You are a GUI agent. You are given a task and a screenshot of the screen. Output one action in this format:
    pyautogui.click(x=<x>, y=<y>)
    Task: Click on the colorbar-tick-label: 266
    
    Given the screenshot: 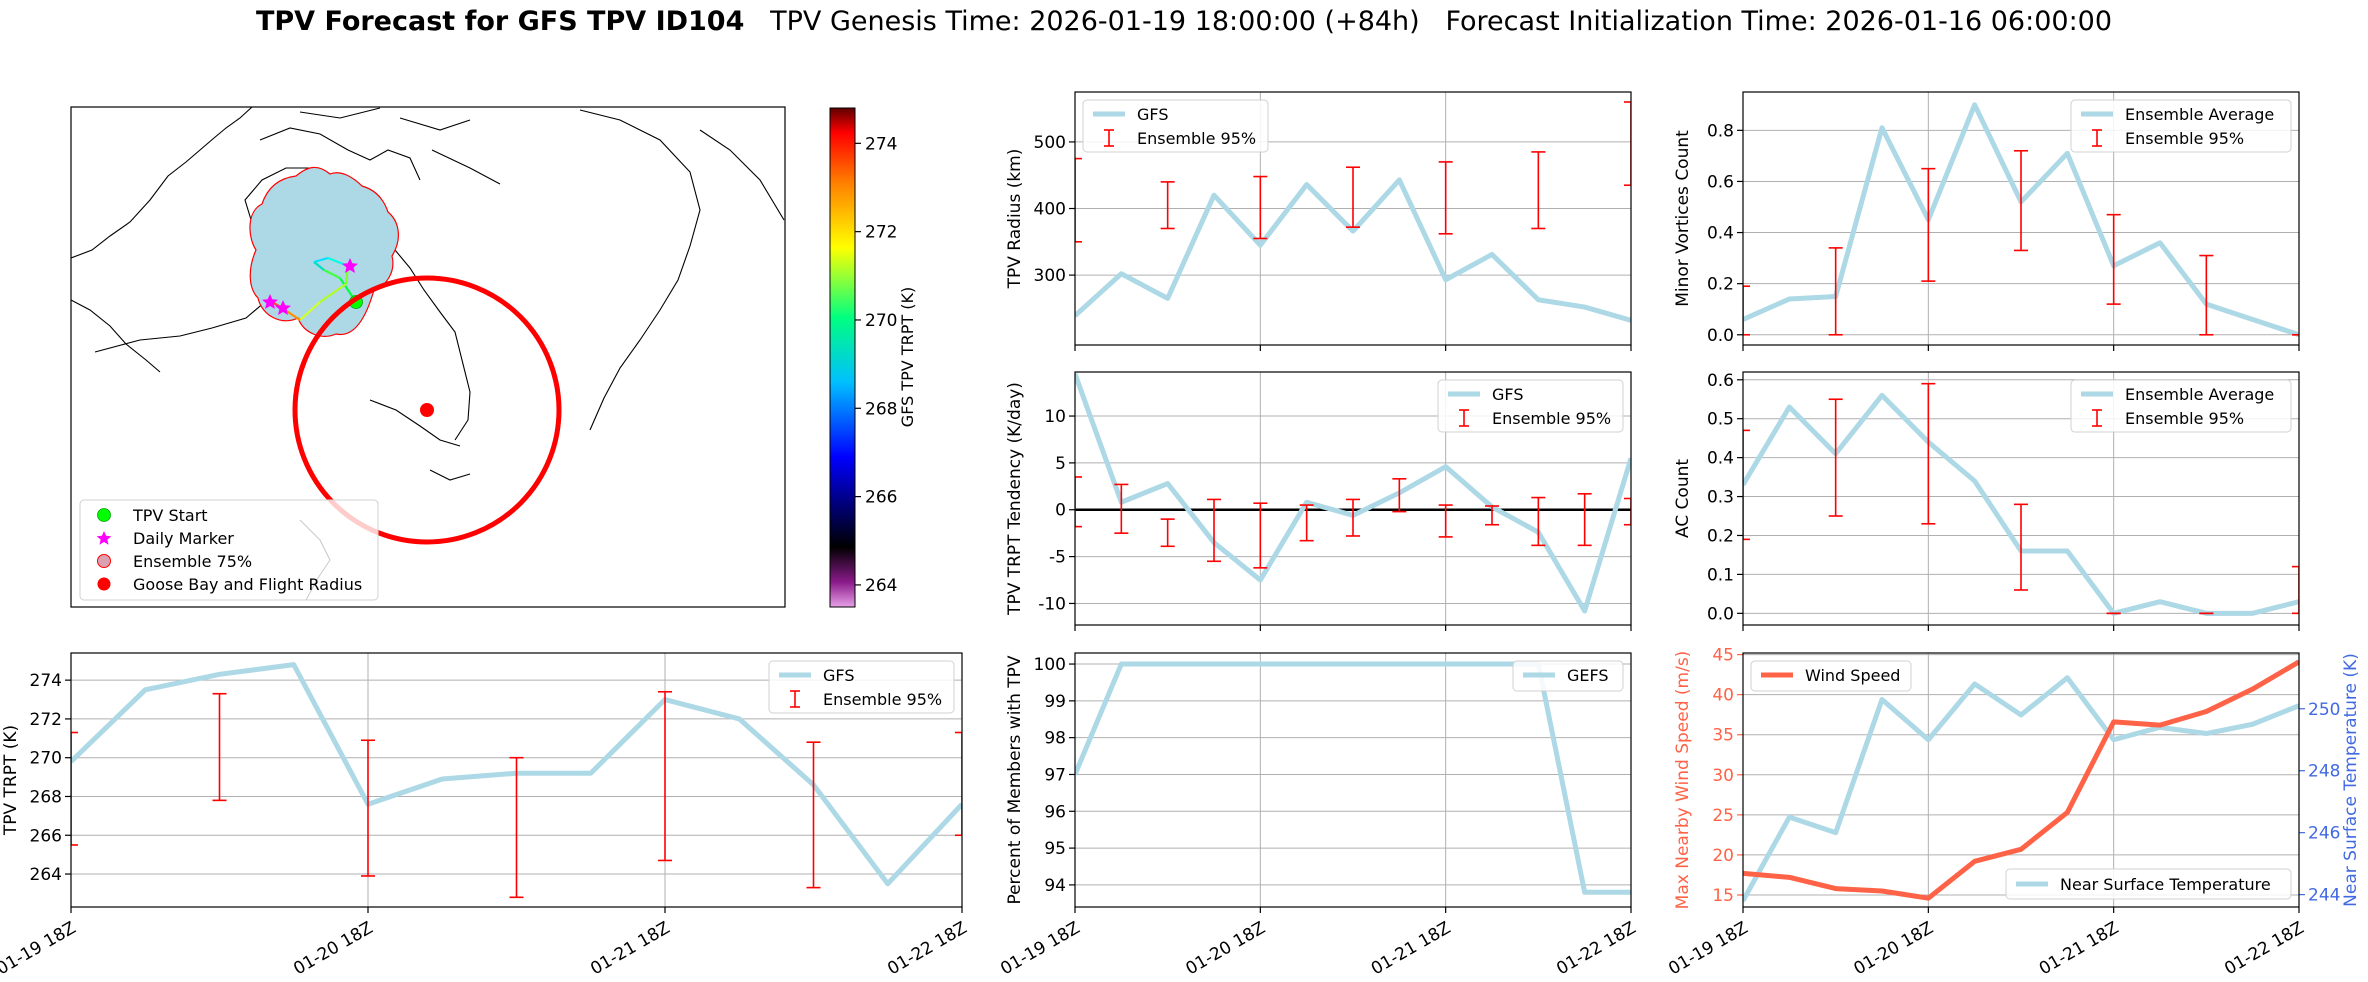 What is the action you would take?
    pyautogui.click(x=881, y=498)
    